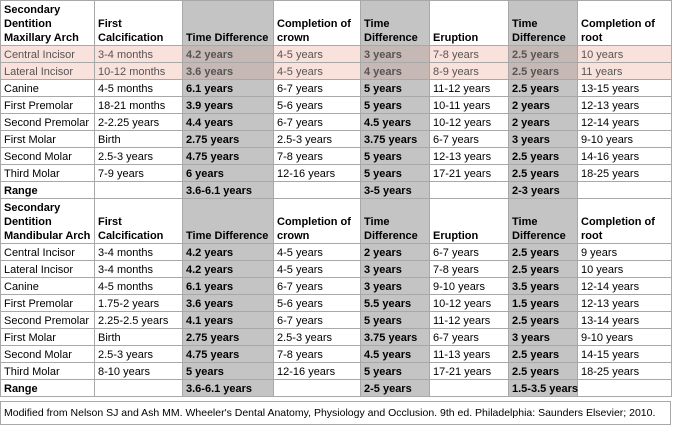 The width and height of the screenshot is (674, 427). I want to click on maxillary-header-time-difference-2: Time Difference, so click(395, 23).